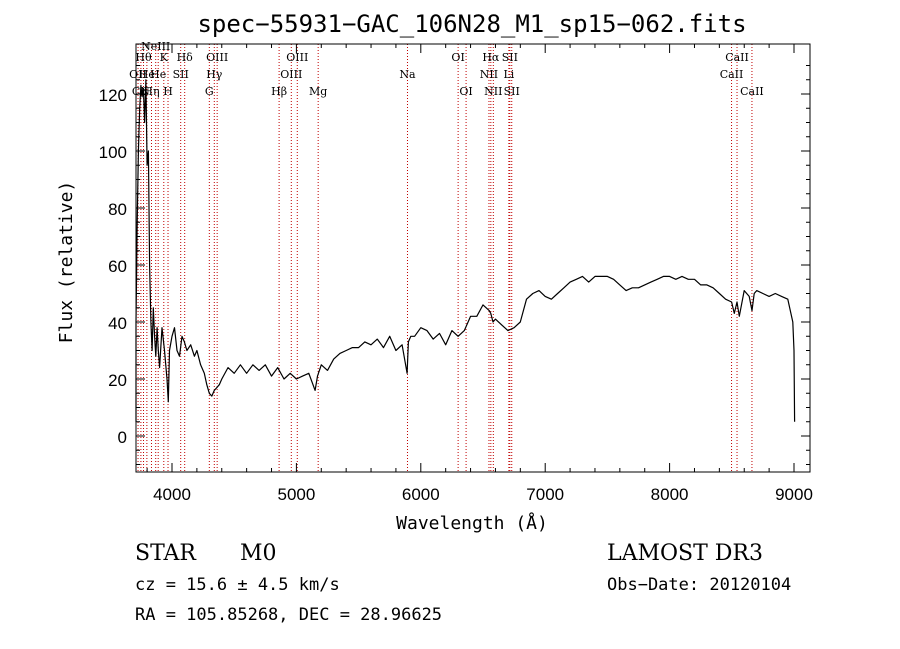 This screenshot has width=900, height=649. What do you see at coordinates (685, 553) in the screenshot?
I see `survey-name: LAMOST DR3` at bounding box center [685, 553].